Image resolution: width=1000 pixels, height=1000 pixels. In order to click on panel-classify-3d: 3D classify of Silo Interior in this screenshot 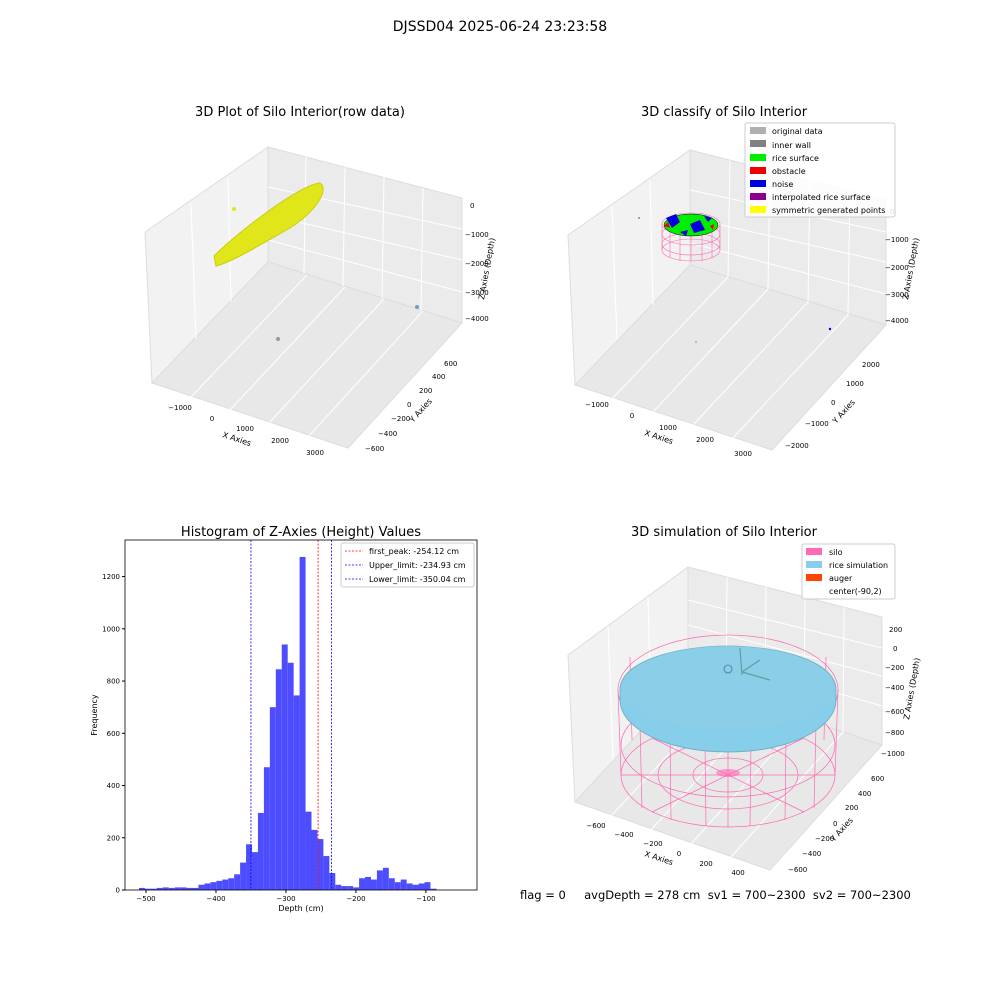, I will do `click(744, 281)`.